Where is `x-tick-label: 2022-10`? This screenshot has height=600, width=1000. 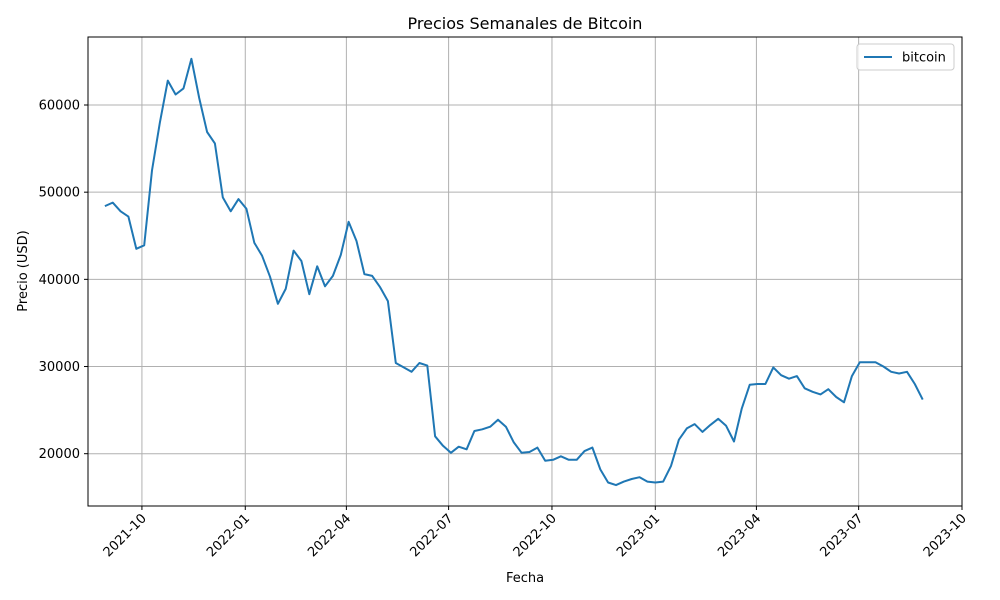 x-tick-label: 2022-10 is located at coordinates (535, 535).